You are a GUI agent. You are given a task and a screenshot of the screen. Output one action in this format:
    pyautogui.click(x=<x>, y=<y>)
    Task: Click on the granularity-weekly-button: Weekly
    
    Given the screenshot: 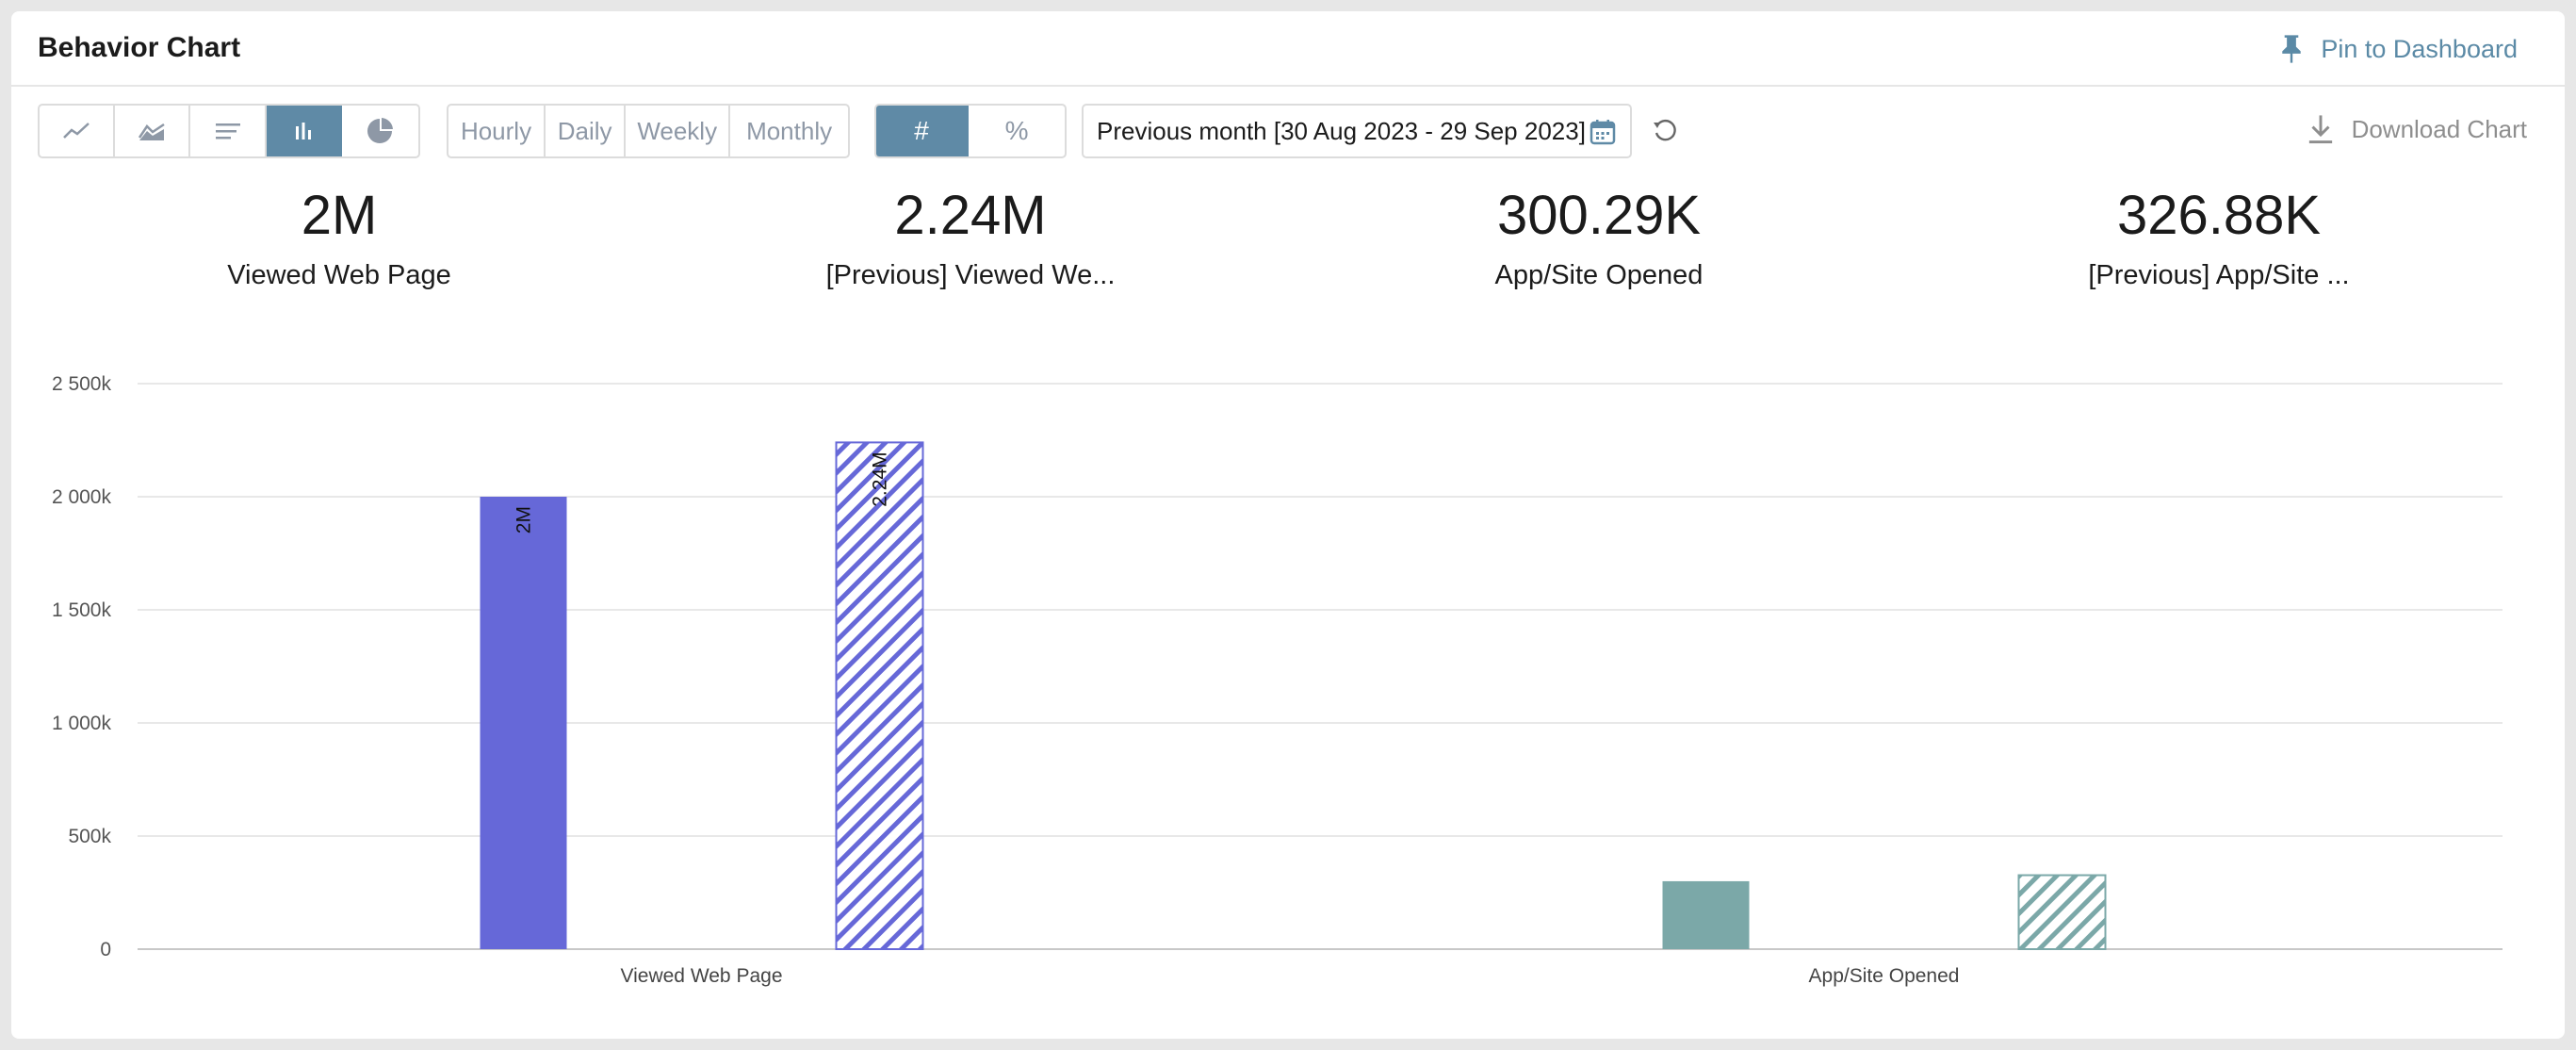 What is the action you would take?
    pyautogui.click(x=678, y=131)
    